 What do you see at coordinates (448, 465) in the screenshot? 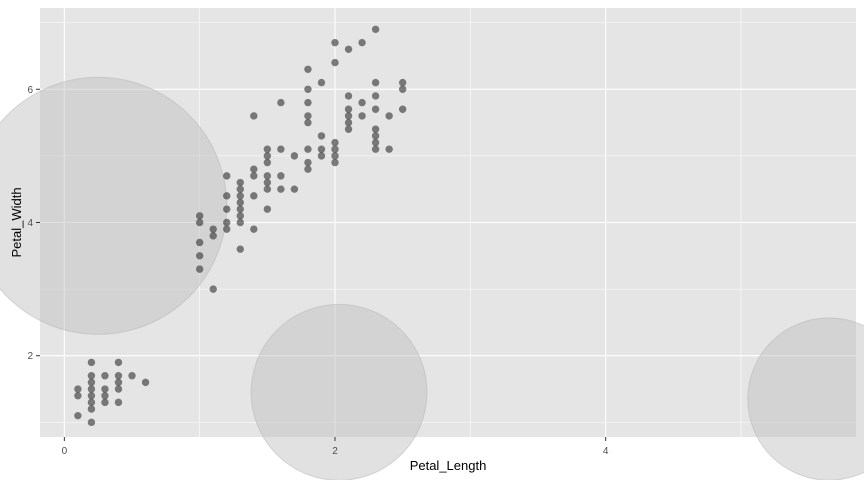
I see `x-axis-title: Petal_Length` at bounding box center [448, 465].